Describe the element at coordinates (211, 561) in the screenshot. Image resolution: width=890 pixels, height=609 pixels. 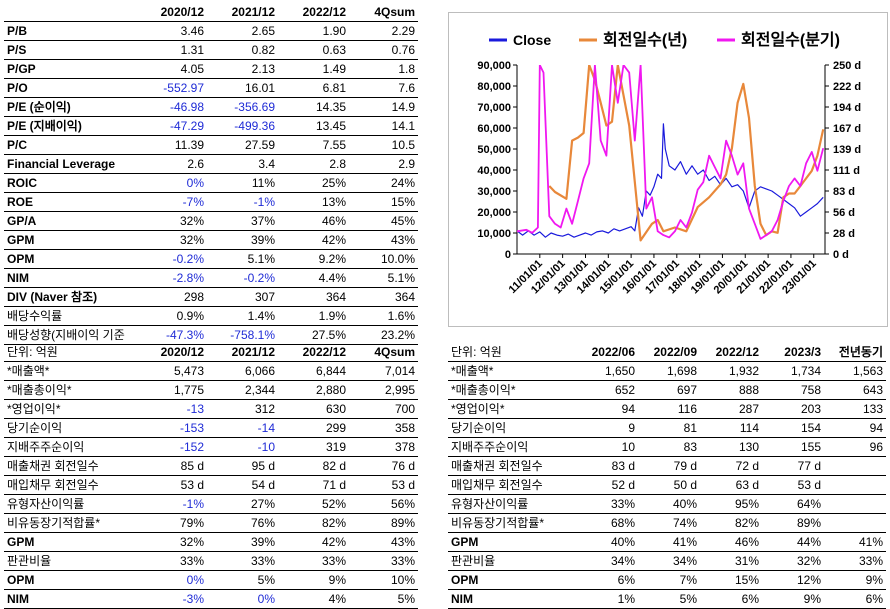
I see `annual-row: 판관비율 33% 33% 33% 33%` at that location.